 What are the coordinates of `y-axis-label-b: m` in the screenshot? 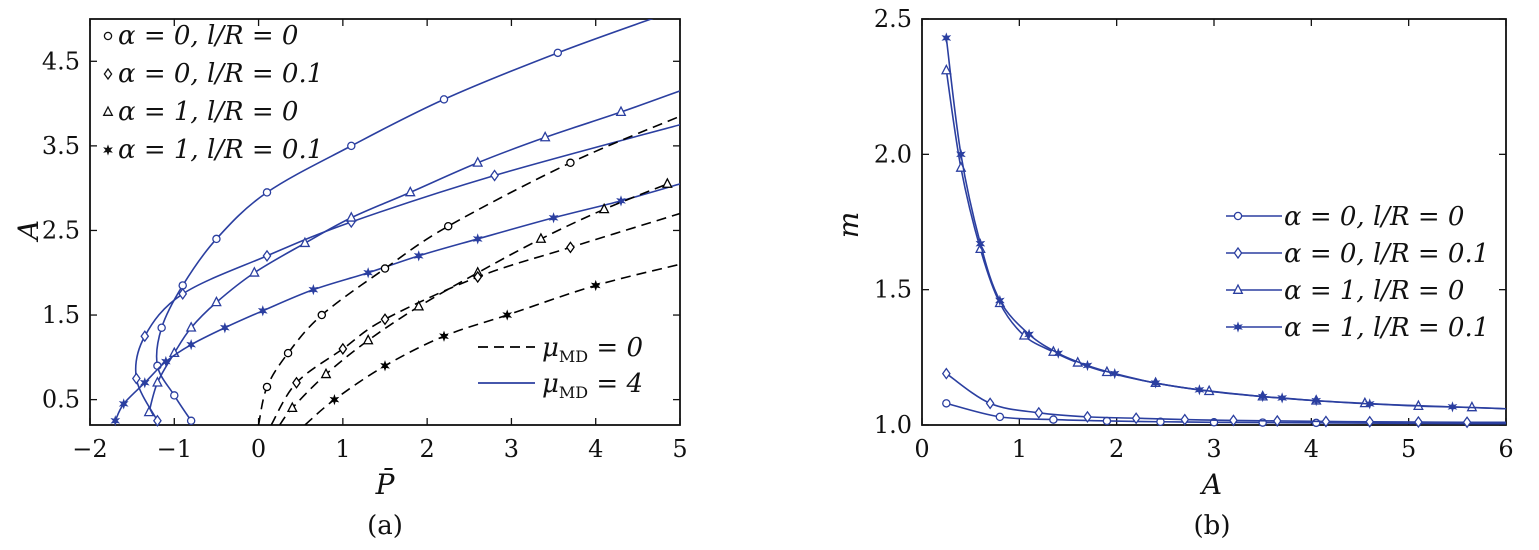 It's located at (848, 225).